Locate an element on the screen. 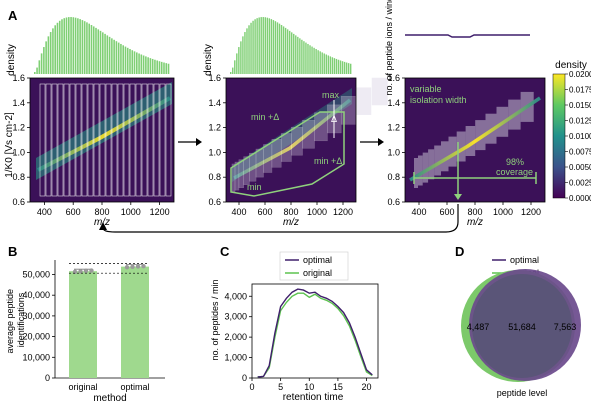 The image size is (591, 404). panel-letter-a: A is located at coordinates (13, 15).